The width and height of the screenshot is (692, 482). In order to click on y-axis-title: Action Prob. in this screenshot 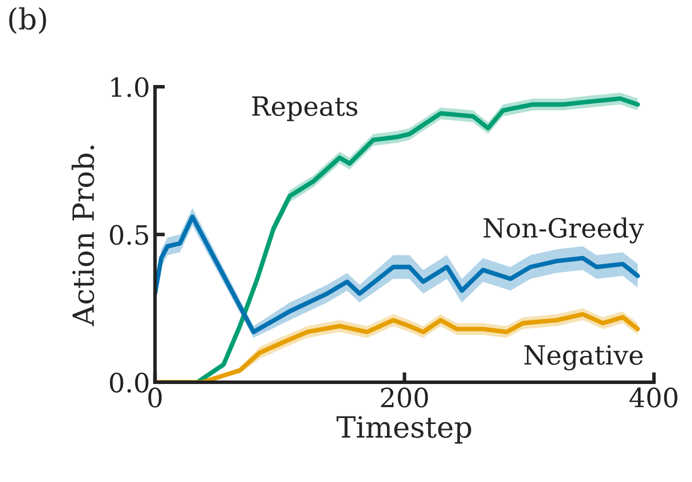, I will do `click(83, 236)`.